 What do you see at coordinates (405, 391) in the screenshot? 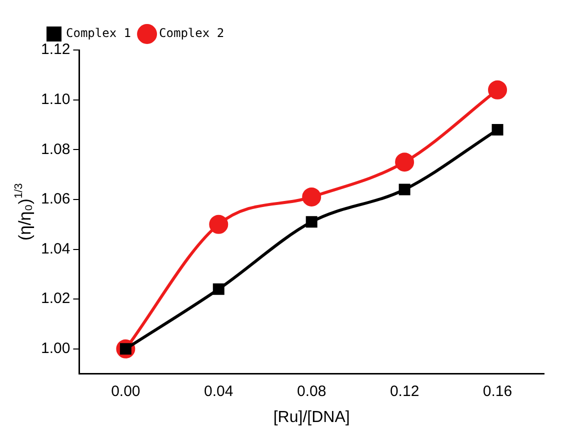
I see `x-tick-label: 0.12` at bounding box center [405, 391].